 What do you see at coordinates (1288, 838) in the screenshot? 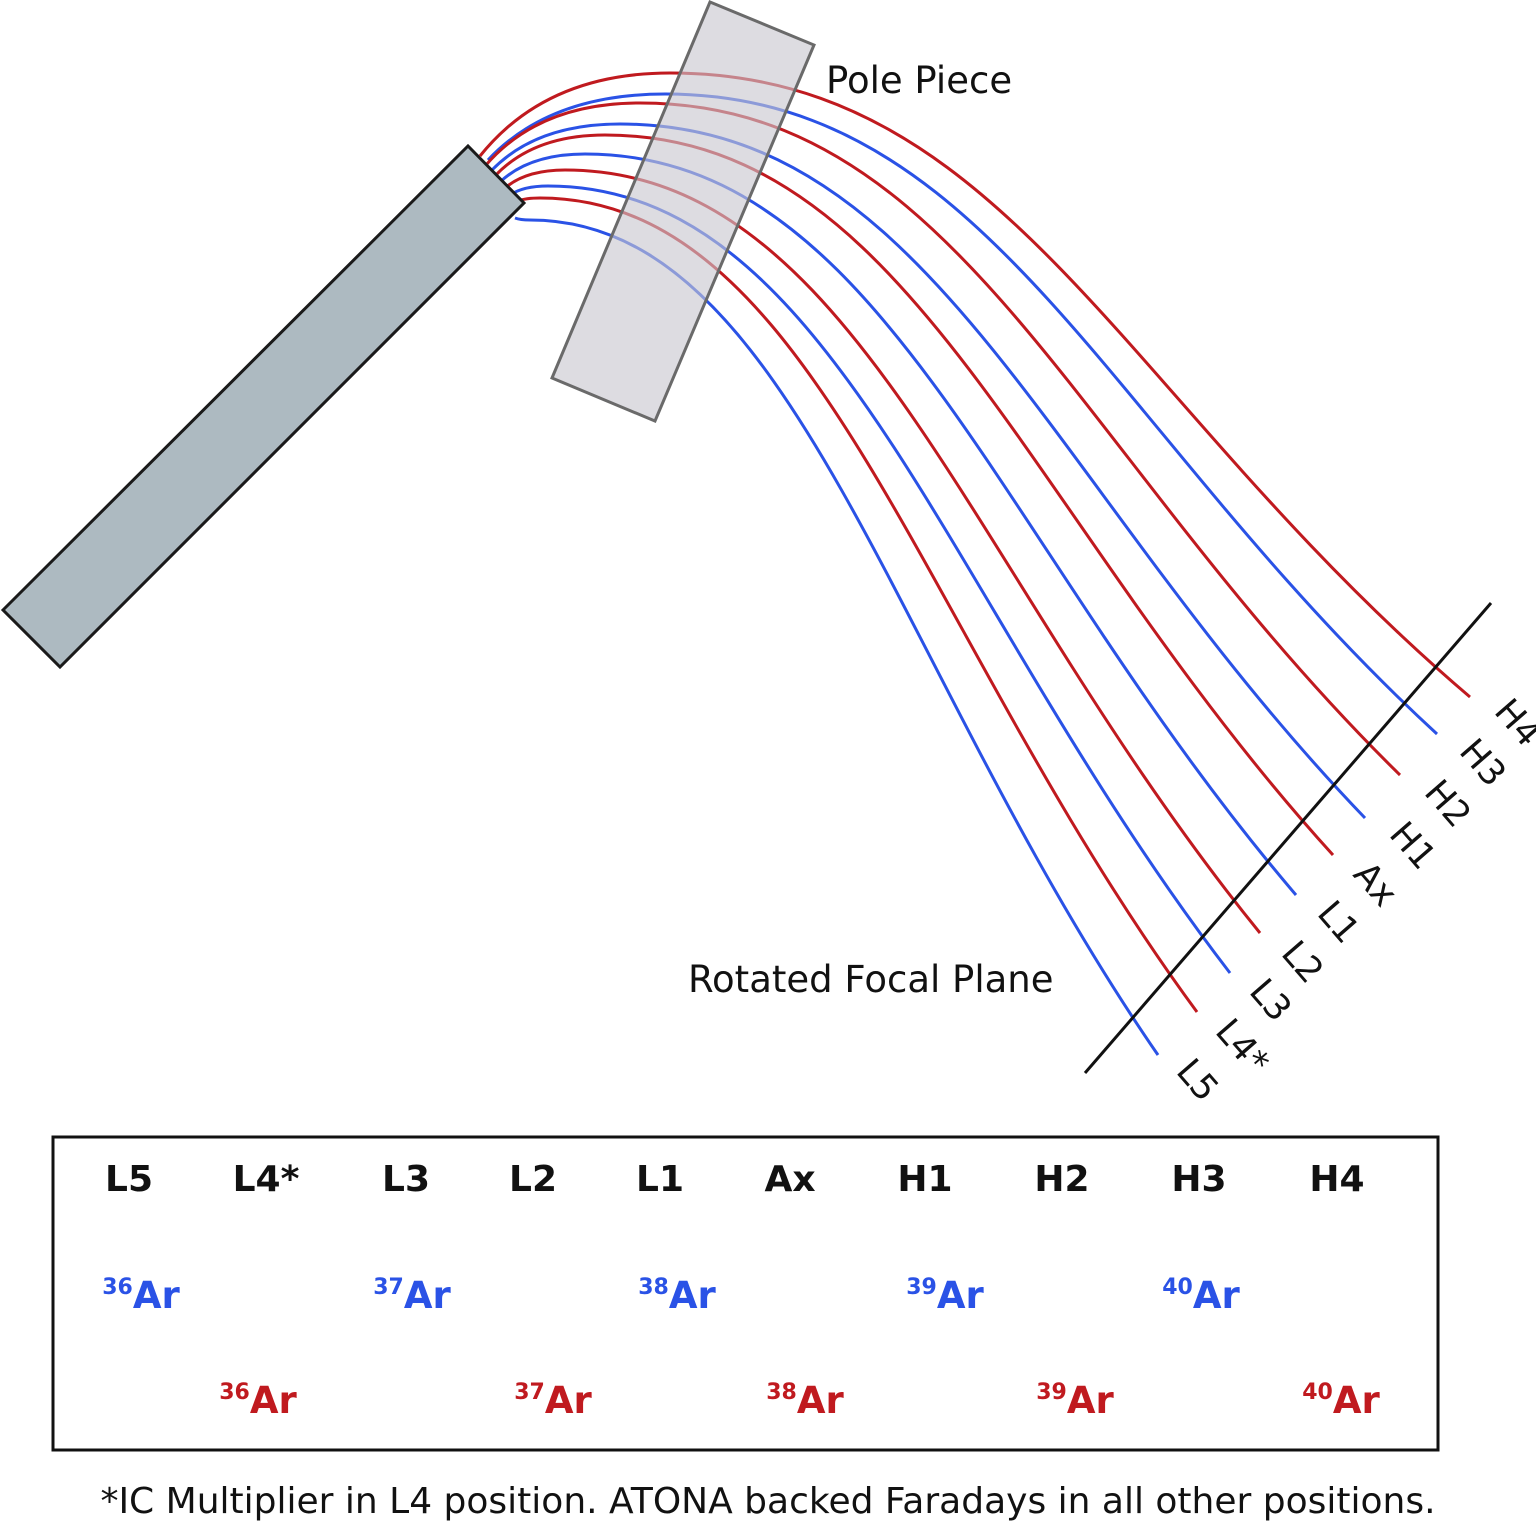
I see `focal-plane-line` at bounding box center [1288, 838].